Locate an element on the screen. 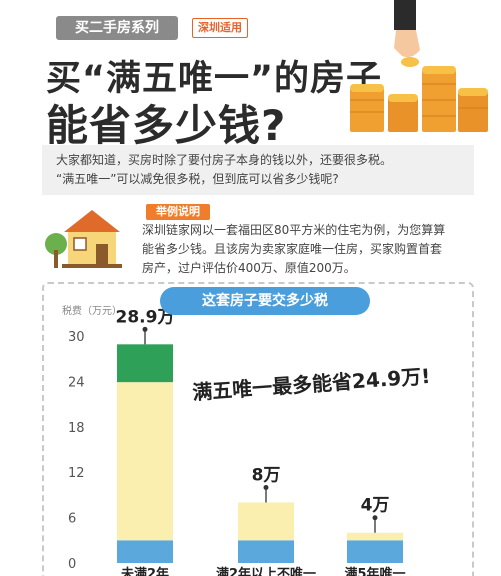 This screenshot has width=501, height=576. value-label: 4万 is located at coordinates (375, 506).